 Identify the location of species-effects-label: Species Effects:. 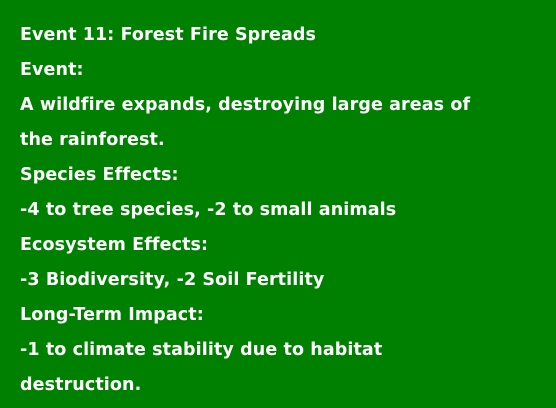
(99, 175).